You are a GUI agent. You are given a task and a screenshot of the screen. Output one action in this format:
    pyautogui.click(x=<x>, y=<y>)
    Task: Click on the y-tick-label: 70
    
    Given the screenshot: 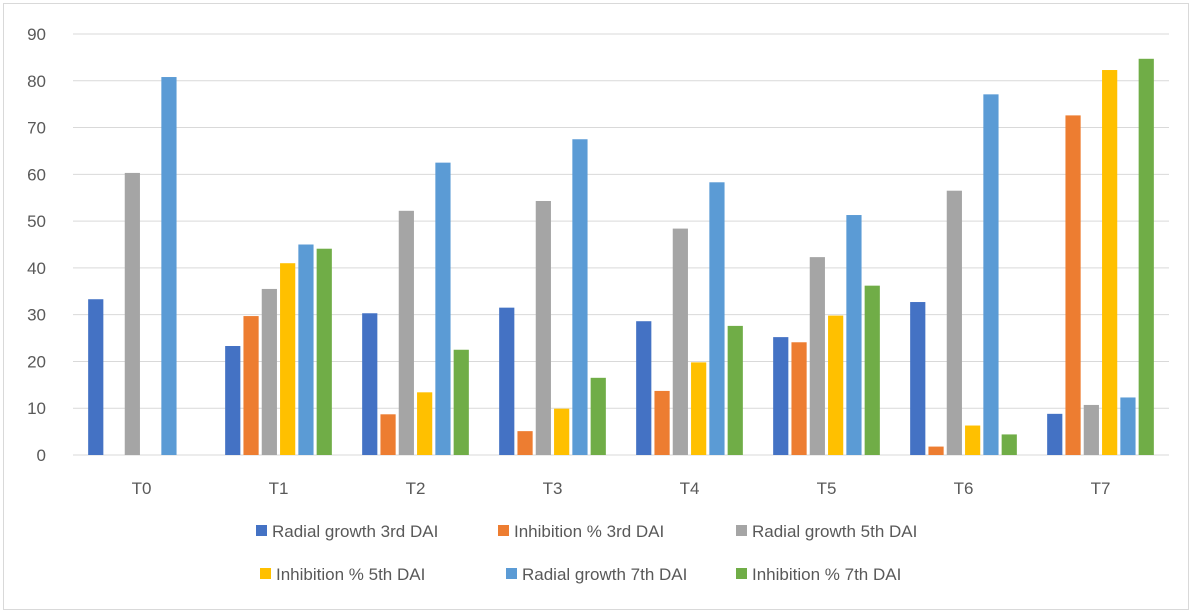 What is the action you would take?
    pyautogui.click(x=36, y=128)
    